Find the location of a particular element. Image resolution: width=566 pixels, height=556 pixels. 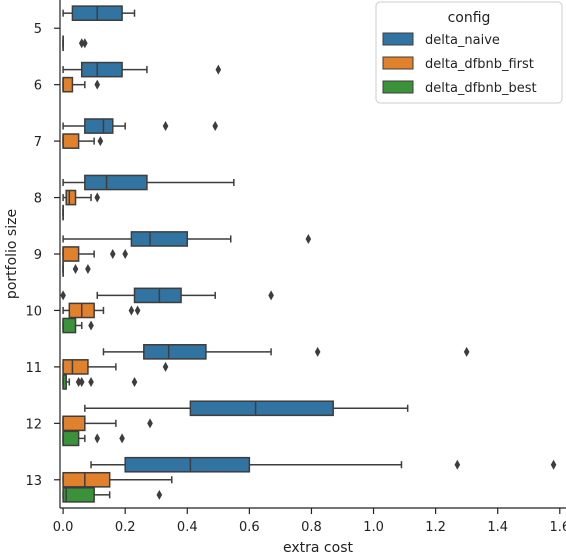

y-tick-label: 6 is located at coordinates (38, 86).